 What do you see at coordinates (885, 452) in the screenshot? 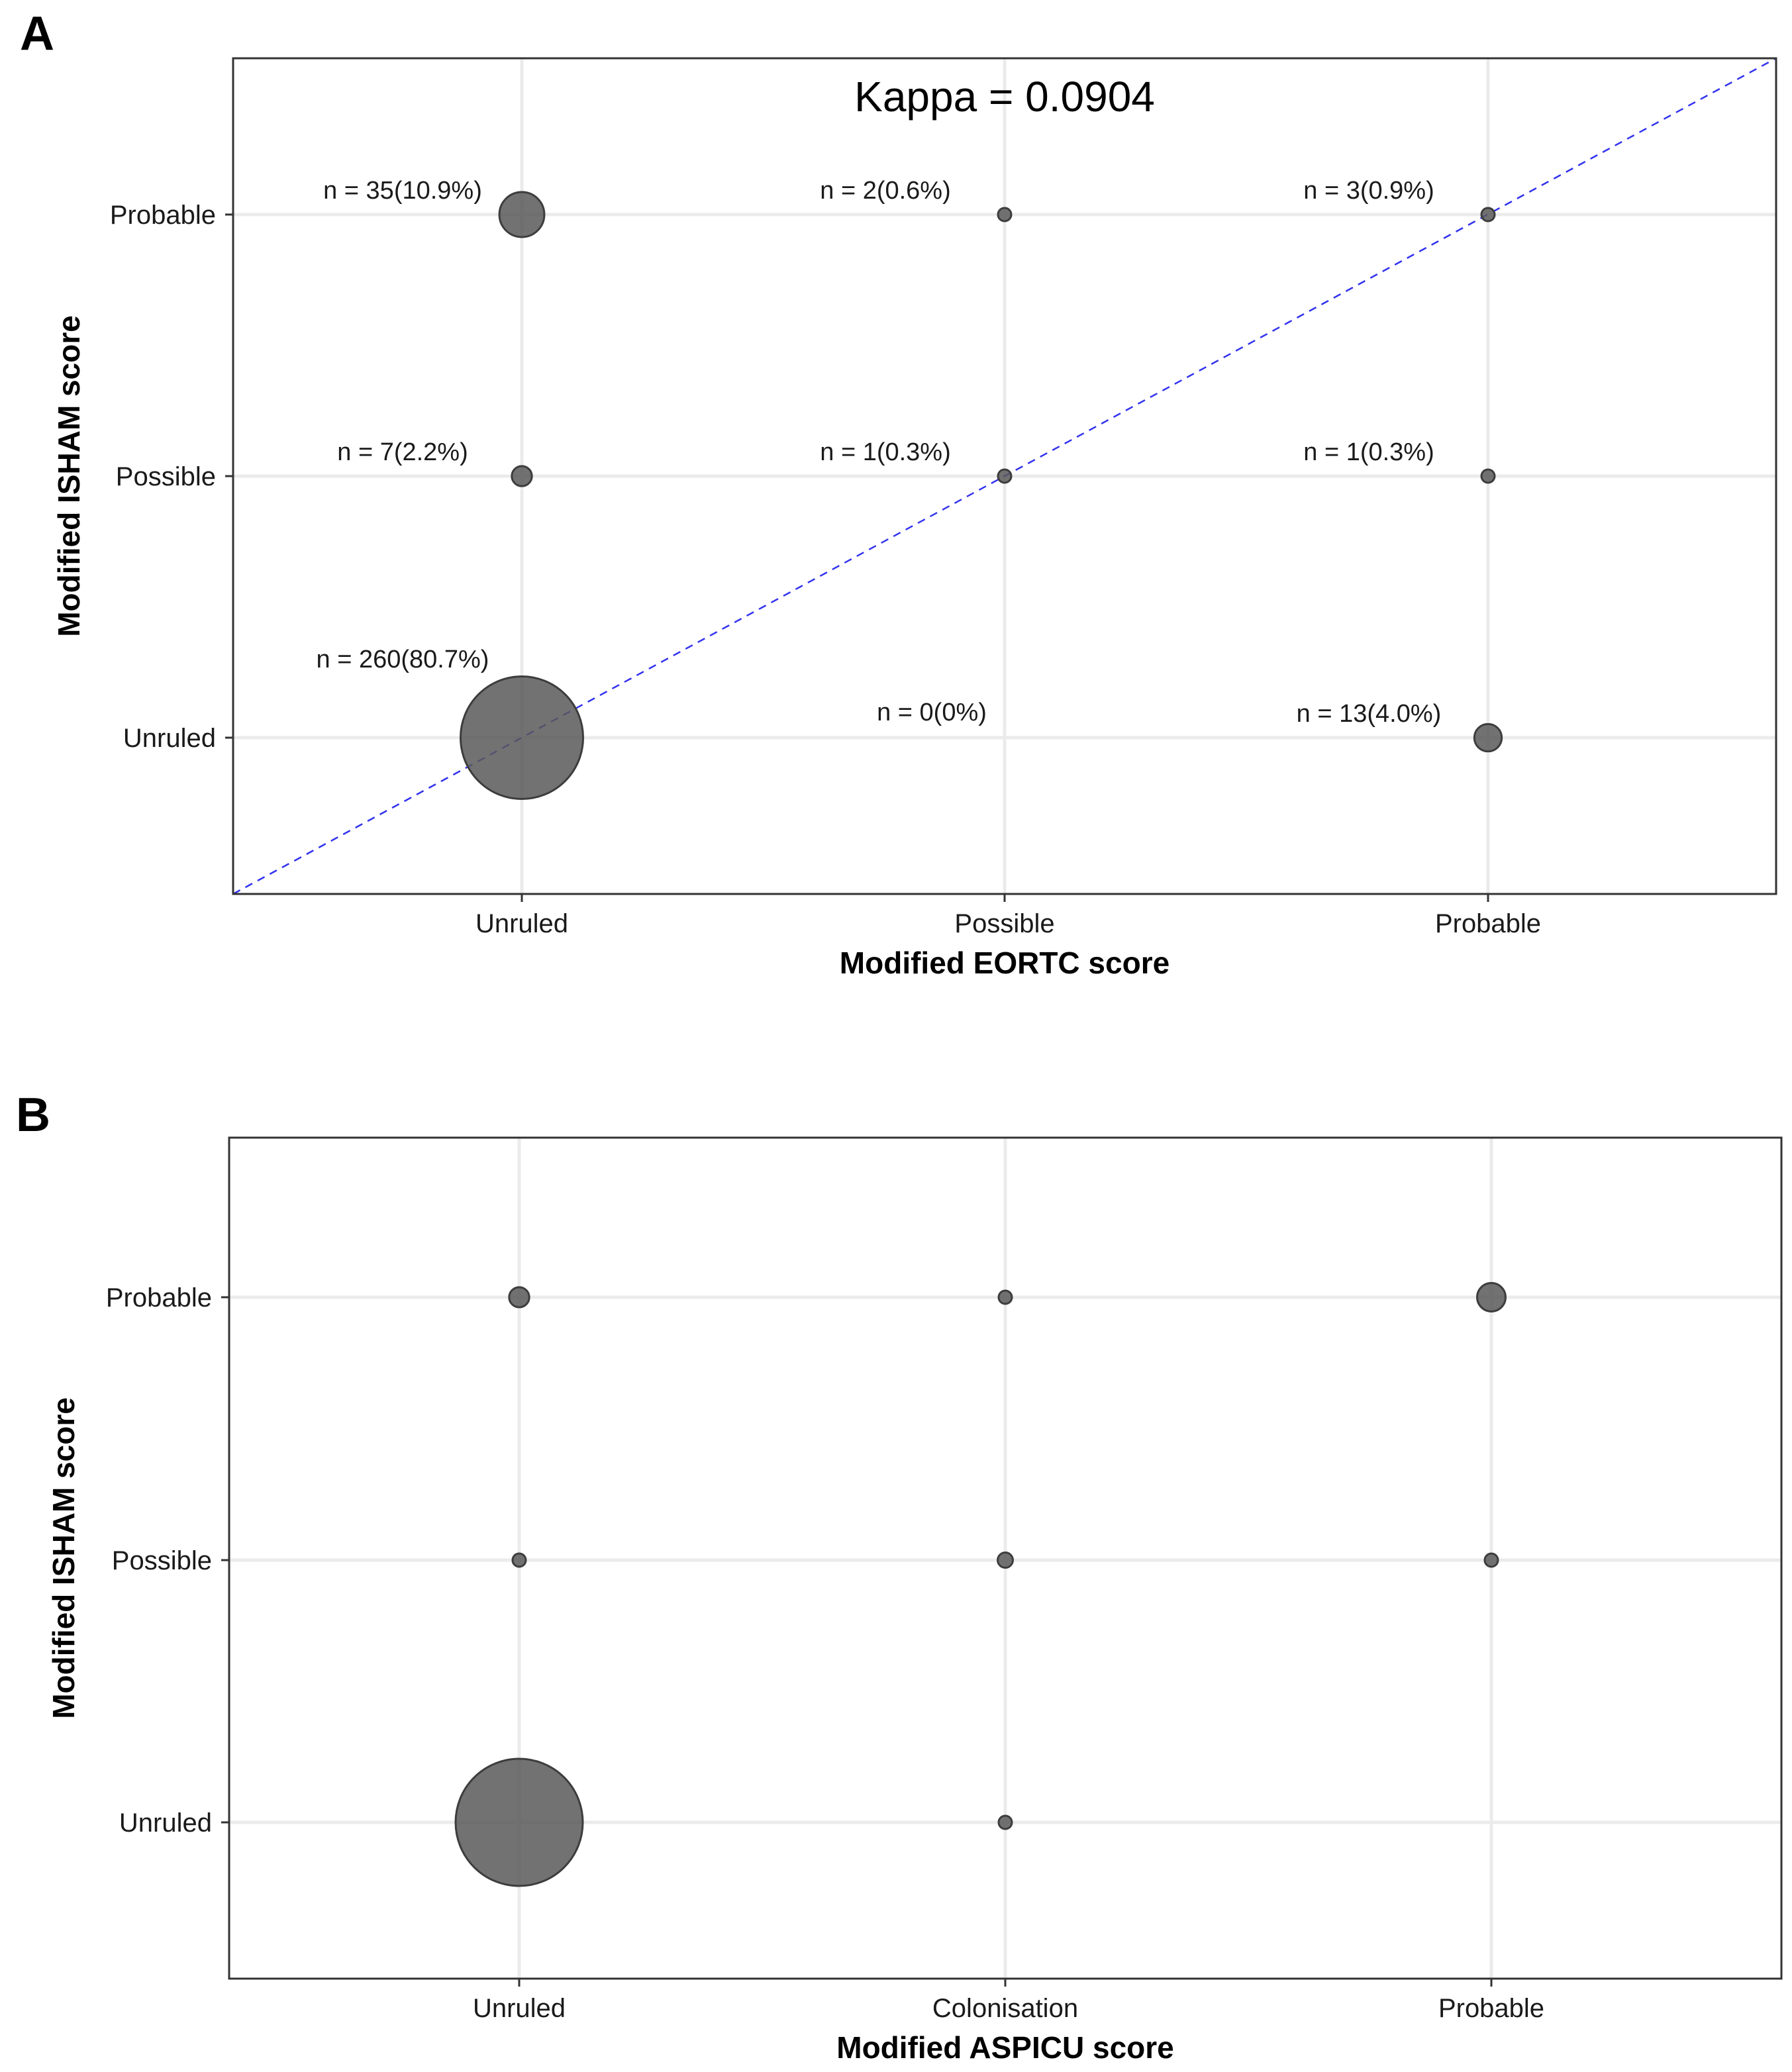
I see `panel-a-possible-possible-count-label: n = 1(0.3%)` at bounding box center [885, 452].